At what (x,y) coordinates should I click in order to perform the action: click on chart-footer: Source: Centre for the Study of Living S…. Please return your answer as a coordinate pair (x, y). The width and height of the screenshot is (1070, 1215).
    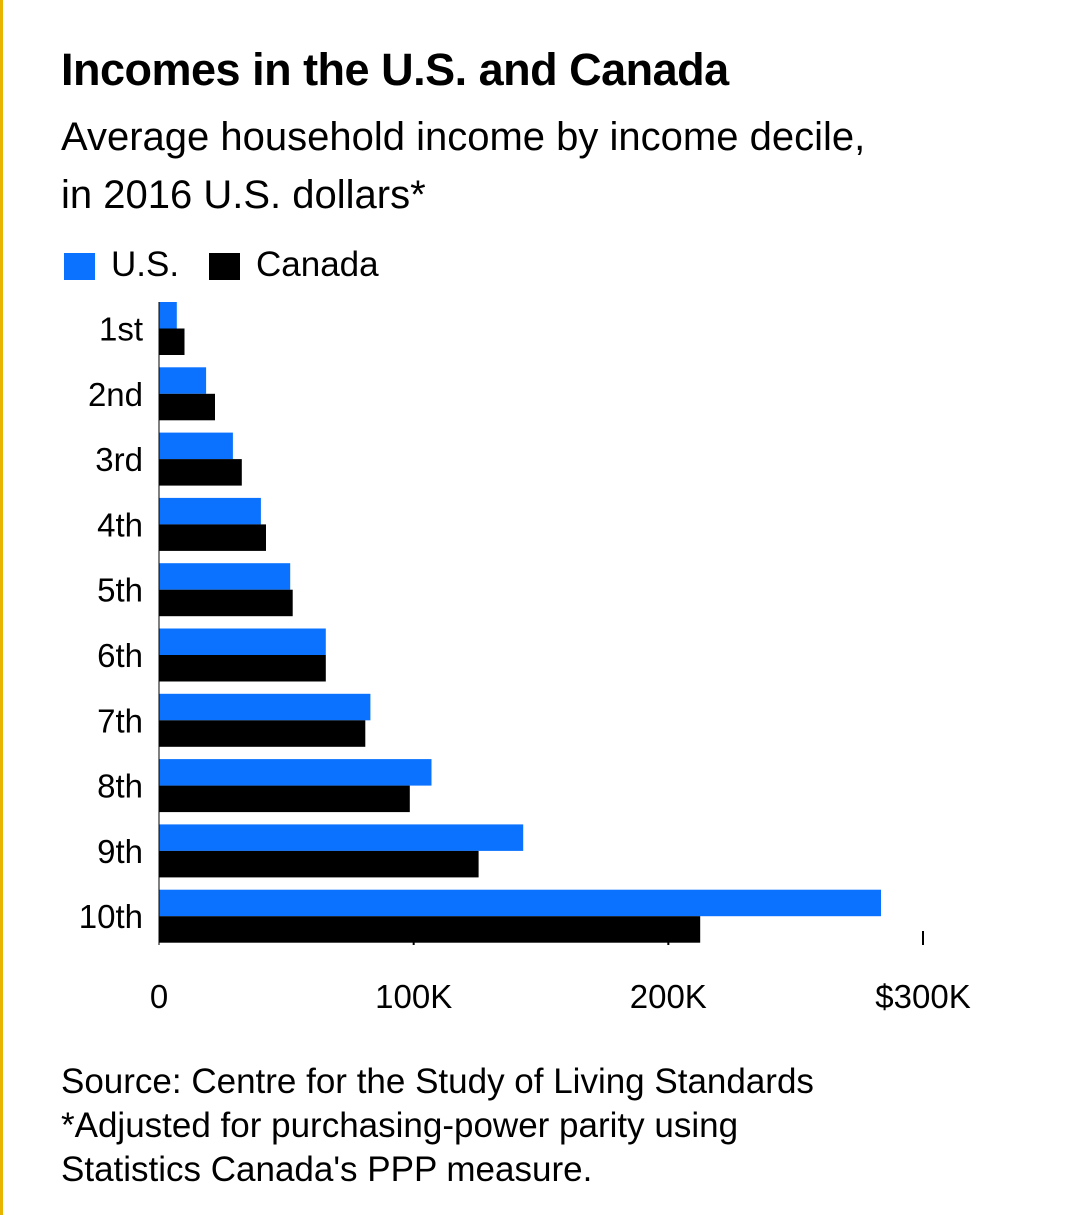
    Looking at the image, I should click on (556, 1126).